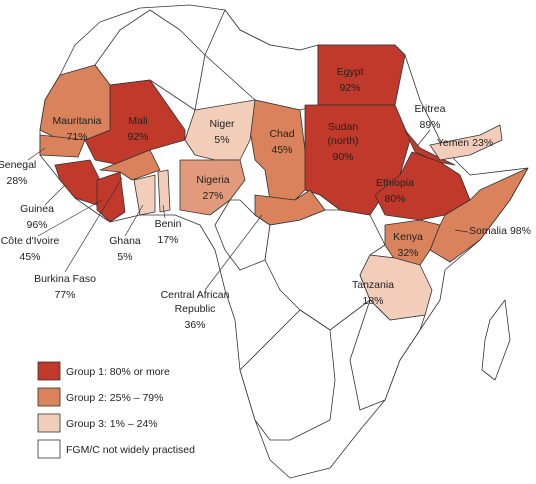 The height and width of the screenshot is (484, 536). What do you see at coordinates (194, 325) in the screenshot?
I see `country-value: 36%` at bounding box center [194, 325].